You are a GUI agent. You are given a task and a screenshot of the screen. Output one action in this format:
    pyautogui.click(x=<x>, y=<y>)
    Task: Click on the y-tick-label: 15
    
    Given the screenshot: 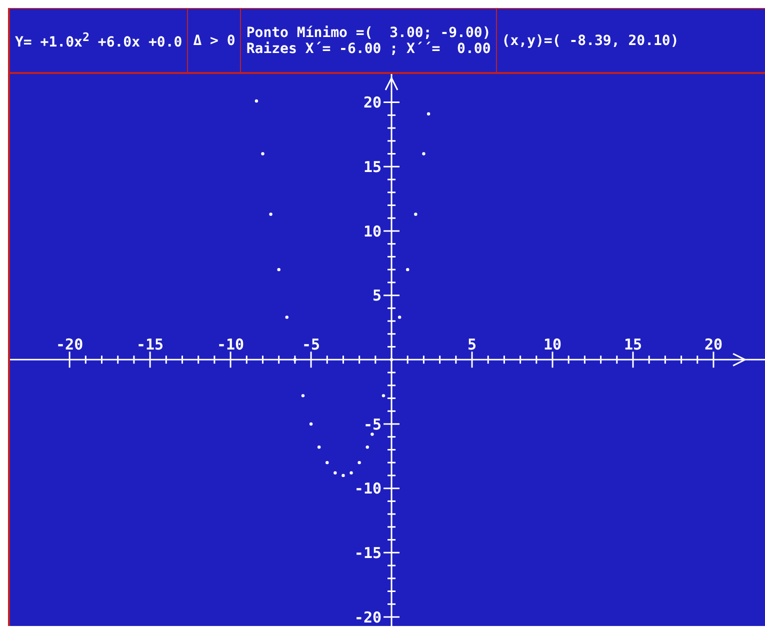 What is the action you would take?
    pyautogui.click(x=372, y=167)
    